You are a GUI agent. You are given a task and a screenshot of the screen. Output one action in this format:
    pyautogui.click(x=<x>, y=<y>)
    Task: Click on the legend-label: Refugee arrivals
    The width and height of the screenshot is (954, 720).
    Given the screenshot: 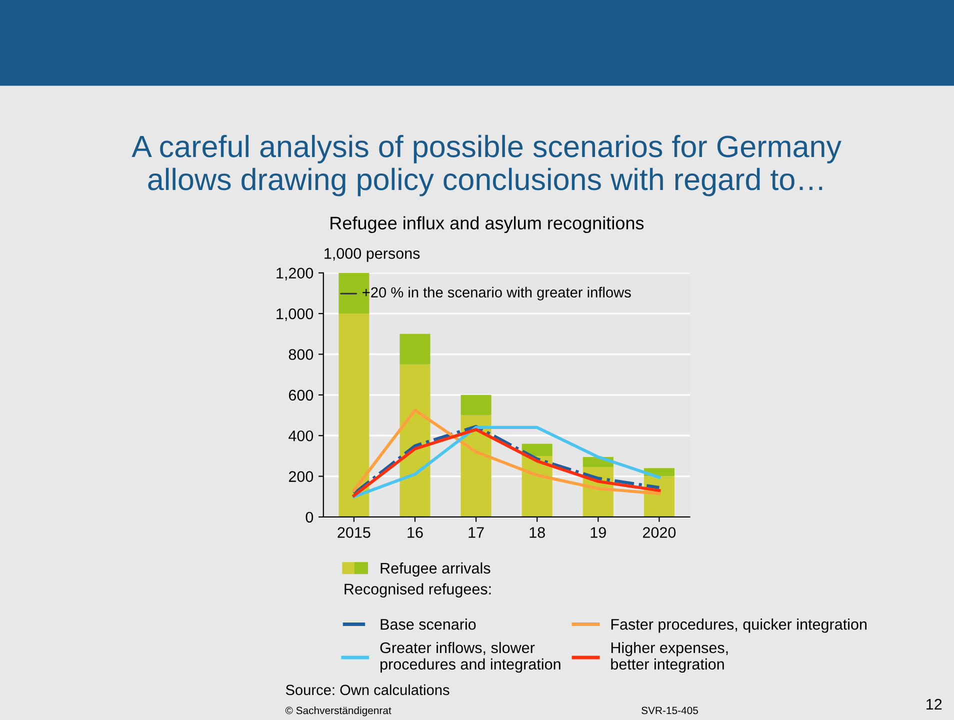 What is the action you would take?
    pyautogui.click(x=435, y=569)
    